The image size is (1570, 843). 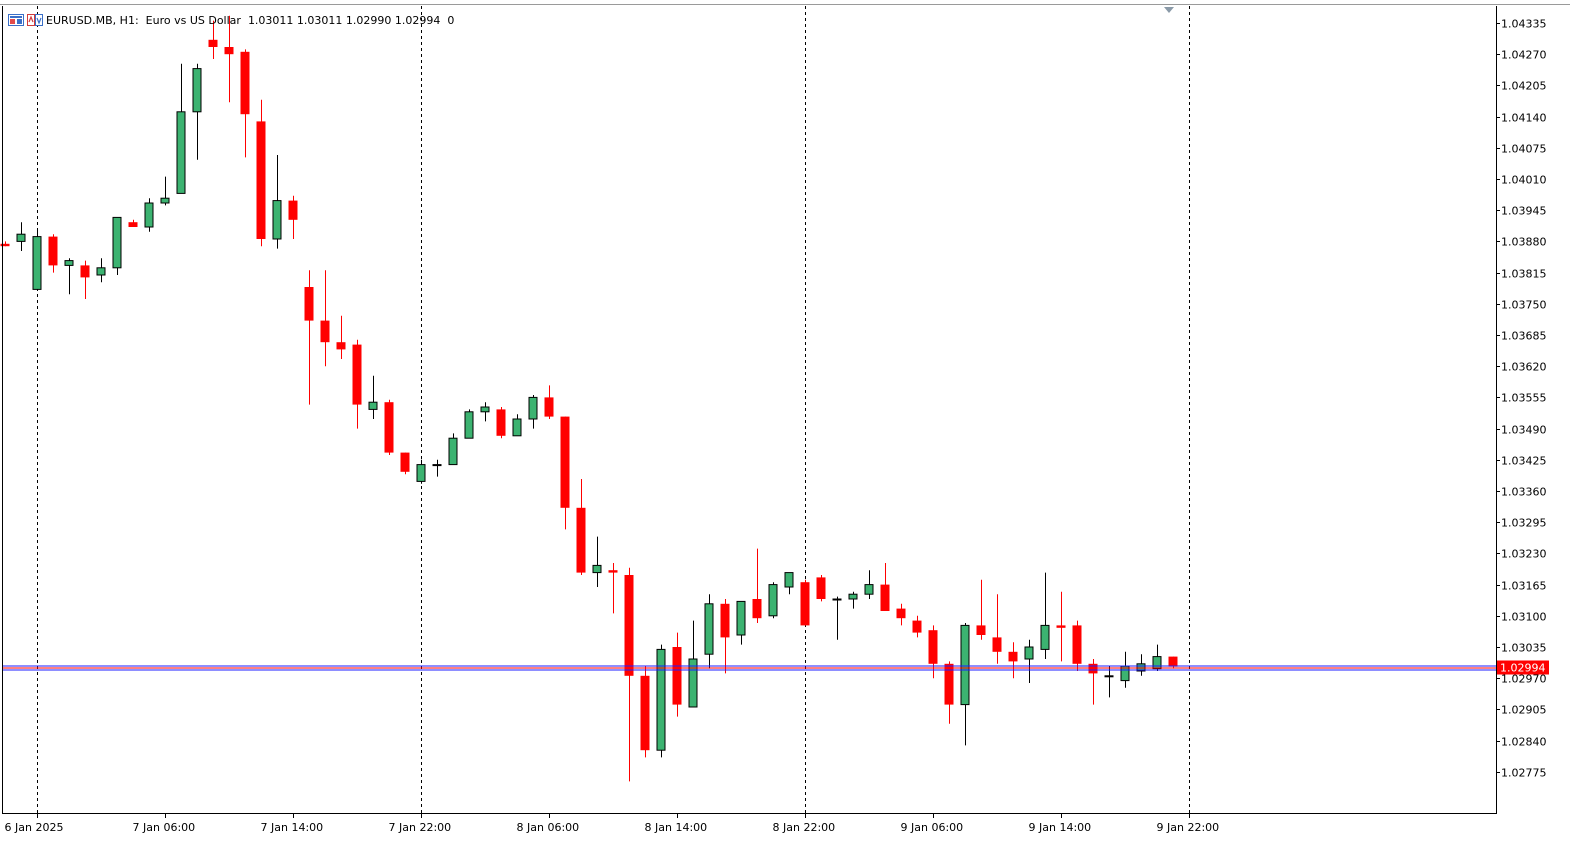 I want to click on price-tick-label: 1.03945, so click(x=1524, y=211).